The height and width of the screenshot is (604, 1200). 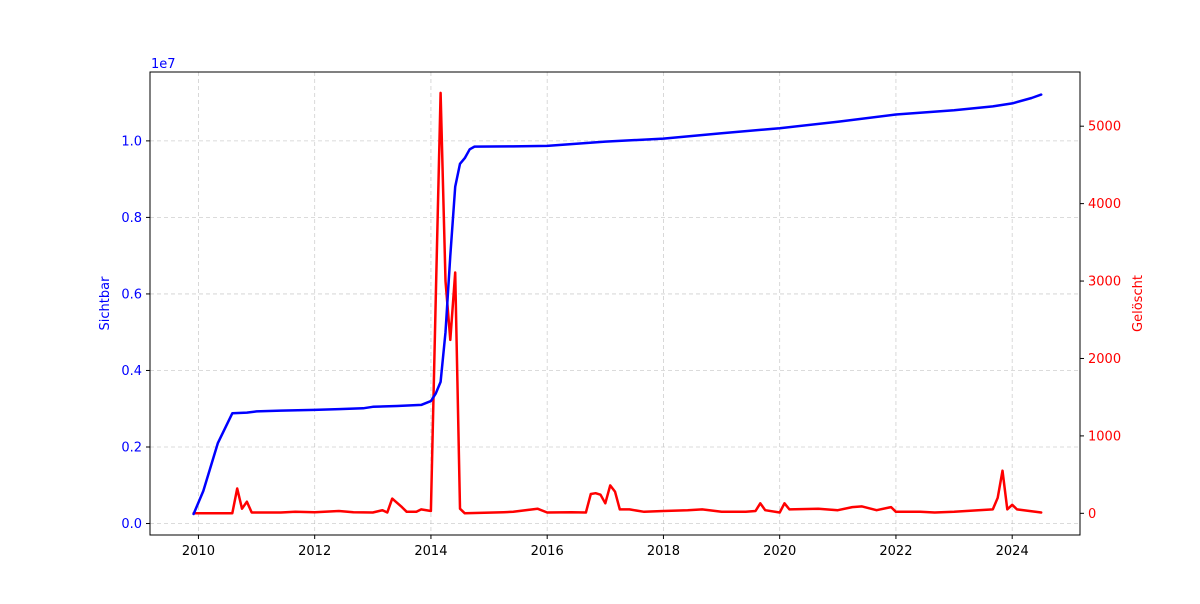 What do you see at coordinates (131, 524) in the screenshot?
I see `left-tick-label: 0.0` at bounding box center [131, 524].